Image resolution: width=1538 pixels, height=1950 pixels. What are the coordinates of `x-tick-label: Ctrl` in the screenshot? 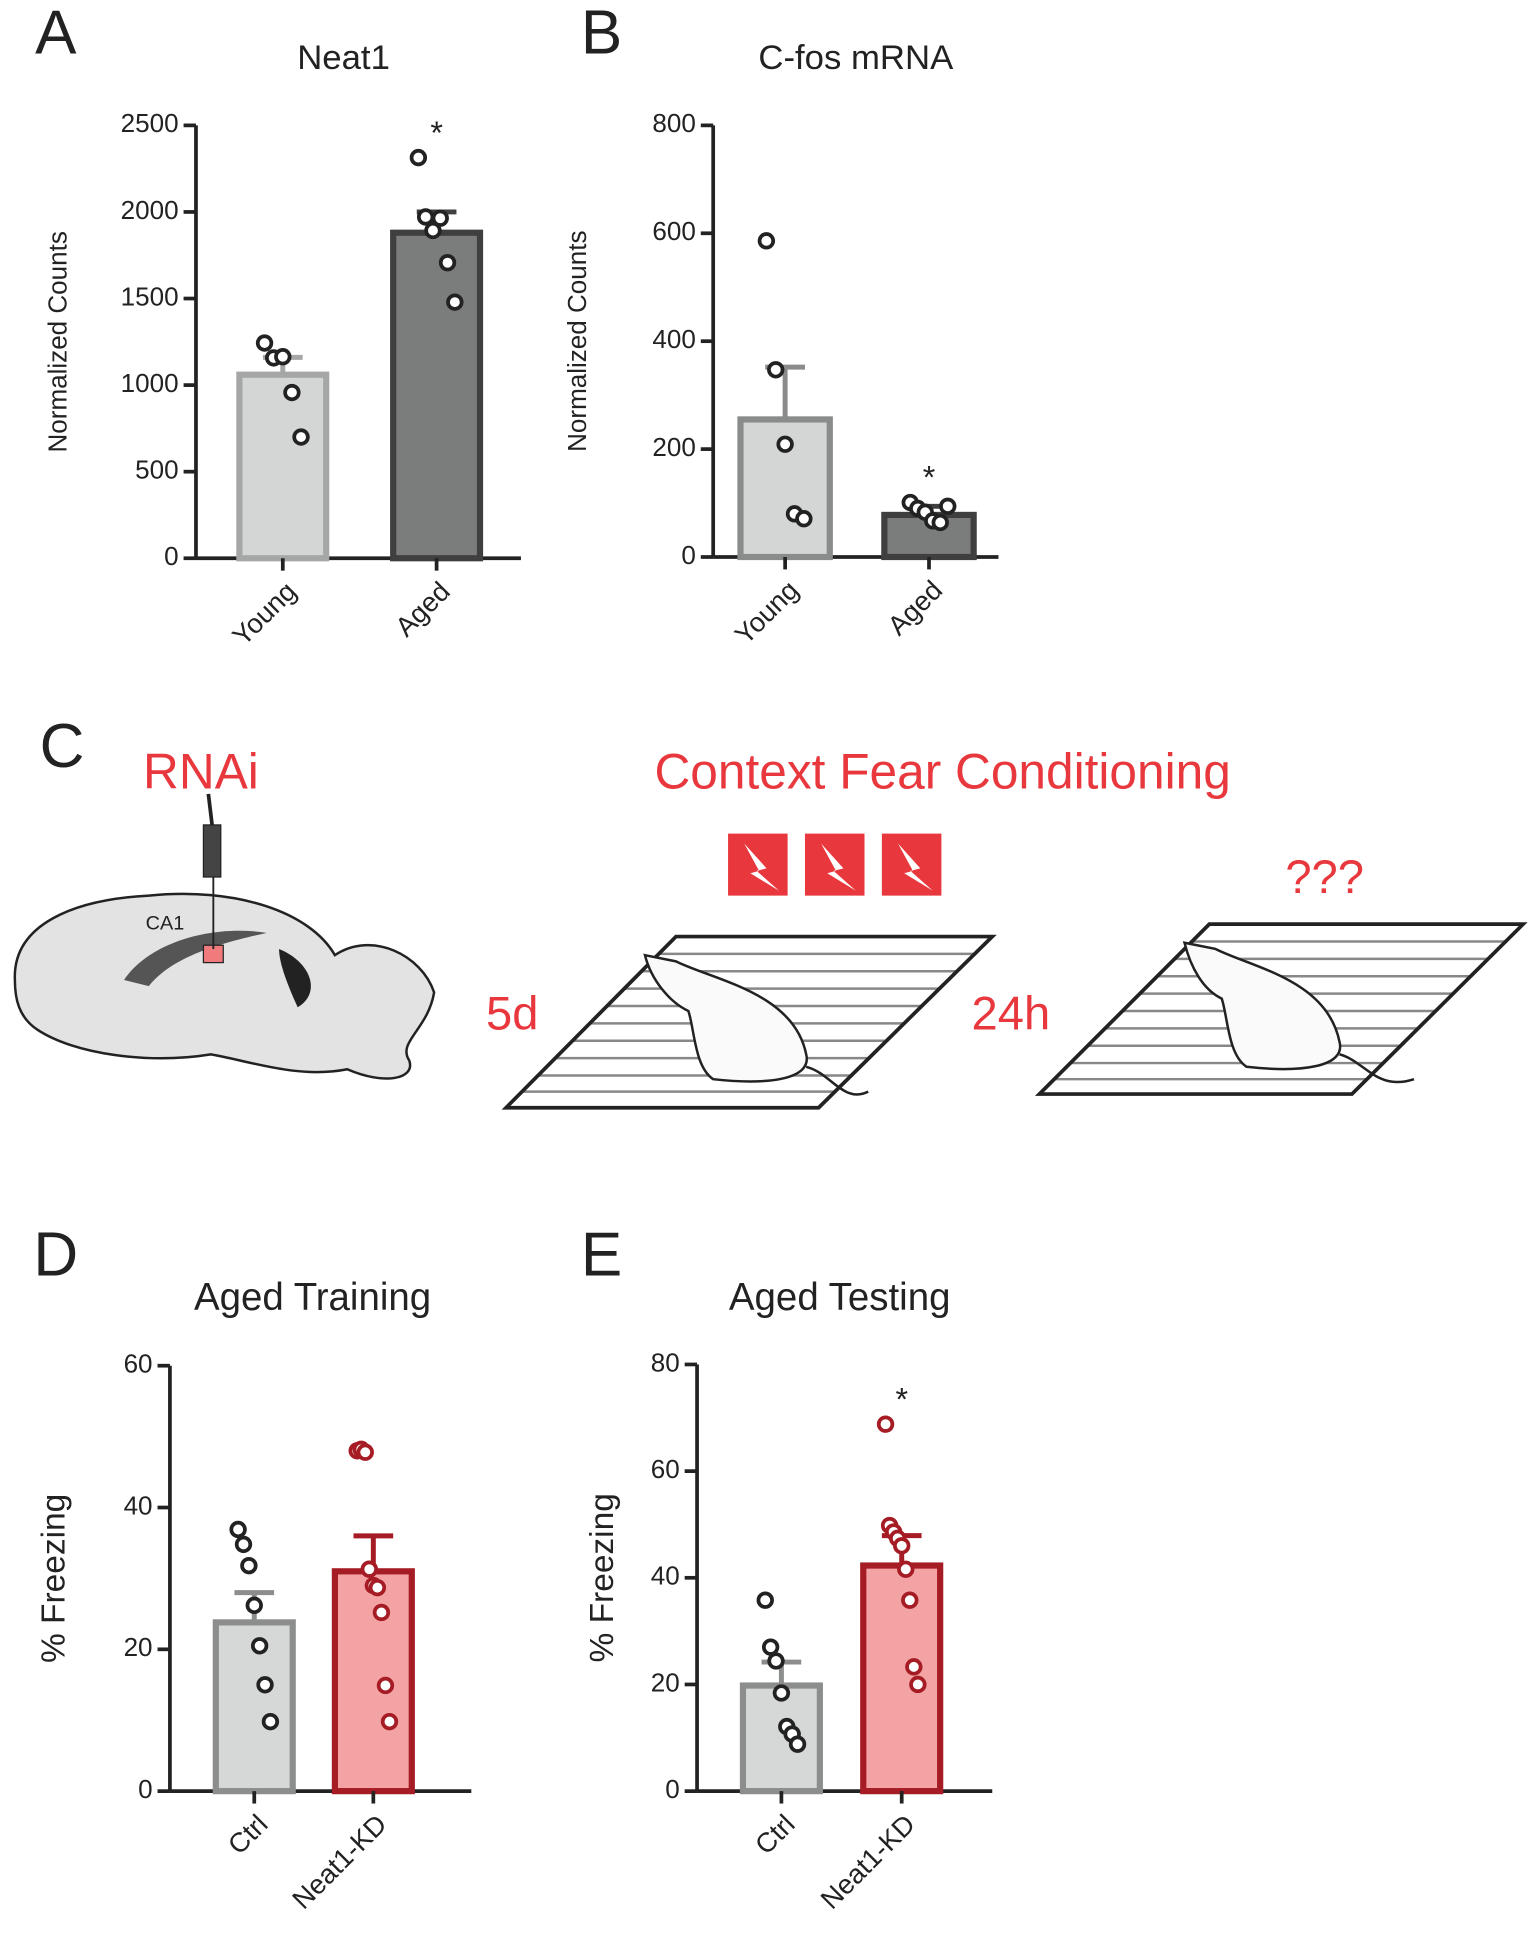 It's located at (248, 1834).